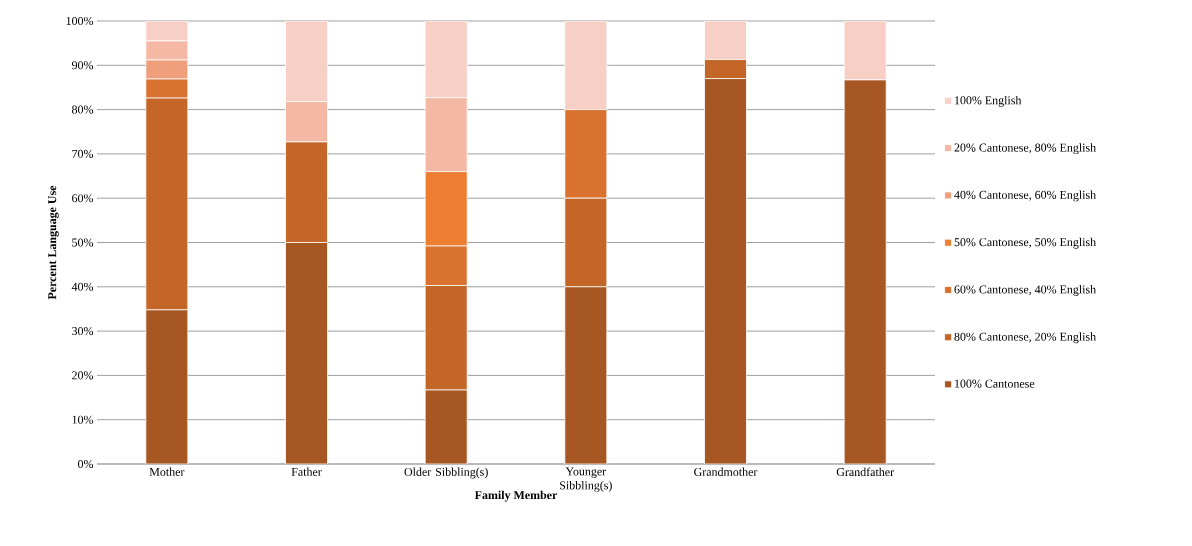 This screenshot has height=546, width=1192. Describe the element at coordinates (865, 472) in the screenshot. I see `x-tick-label: Grandfather` at that location.